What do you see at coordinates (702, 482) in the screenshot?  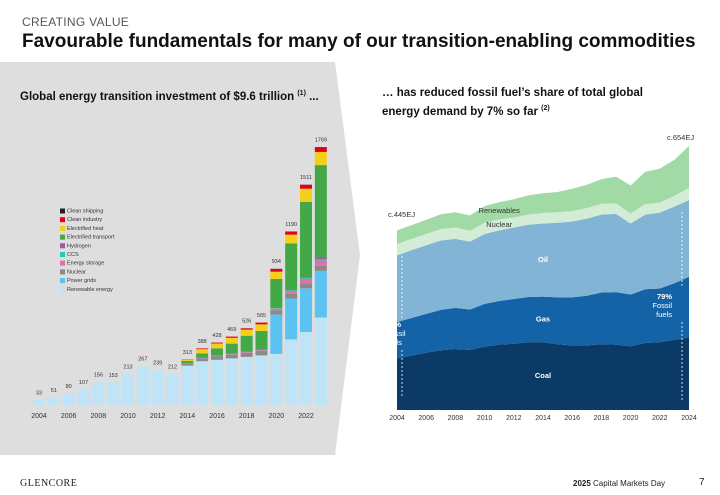 I see `page-number: 7` at bounding box center [702, 482].